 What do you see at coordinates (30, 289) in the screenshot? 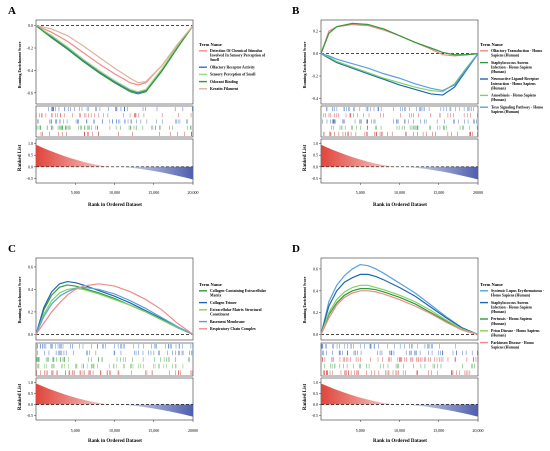
I see `y-tick-label: 0.4` at bounding box center [30, 289].